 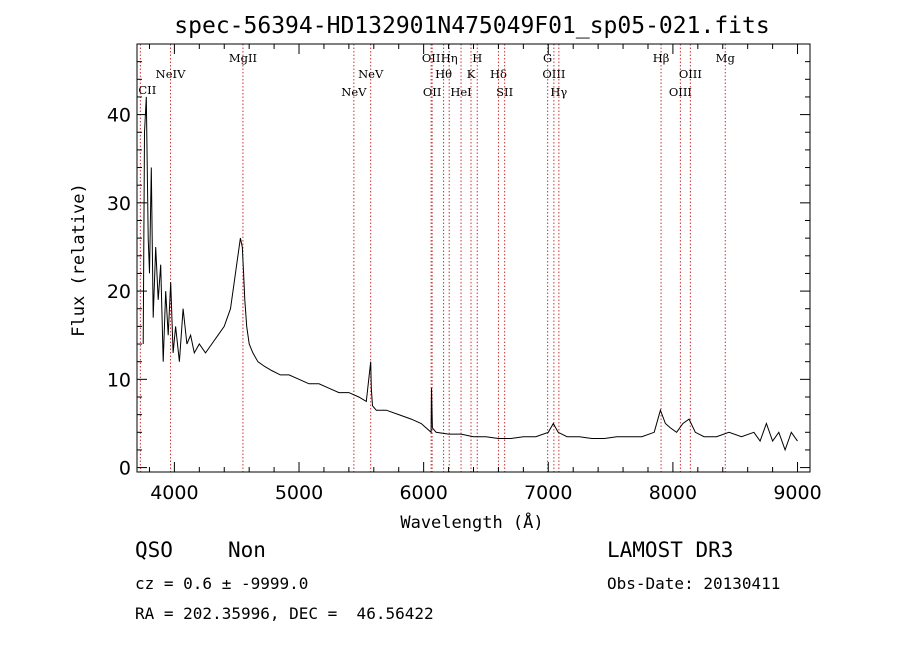 What do you see at coordinates (670, 550) in the screenshot?
I see `survey-name: LAMOST DR3` at bounding box center [670, 550].